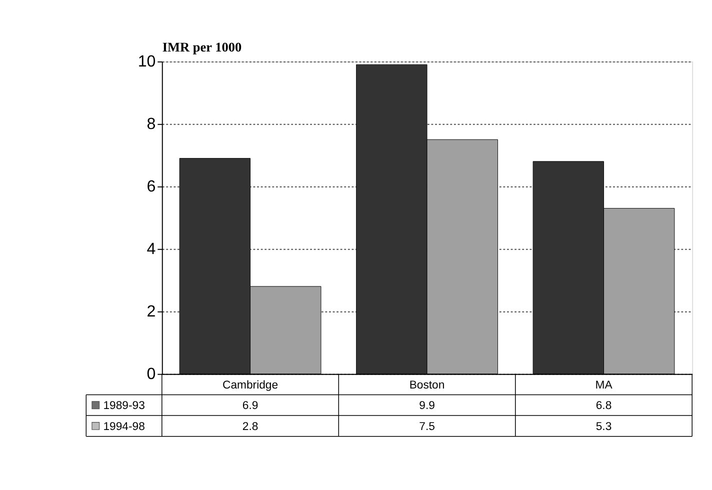 The width and height of the screenshot is (712, 490). What do you see at coordinates (124, 406) in the screenshot?
I see `legend-label: 1989-93` at bounding box center [124, 406].